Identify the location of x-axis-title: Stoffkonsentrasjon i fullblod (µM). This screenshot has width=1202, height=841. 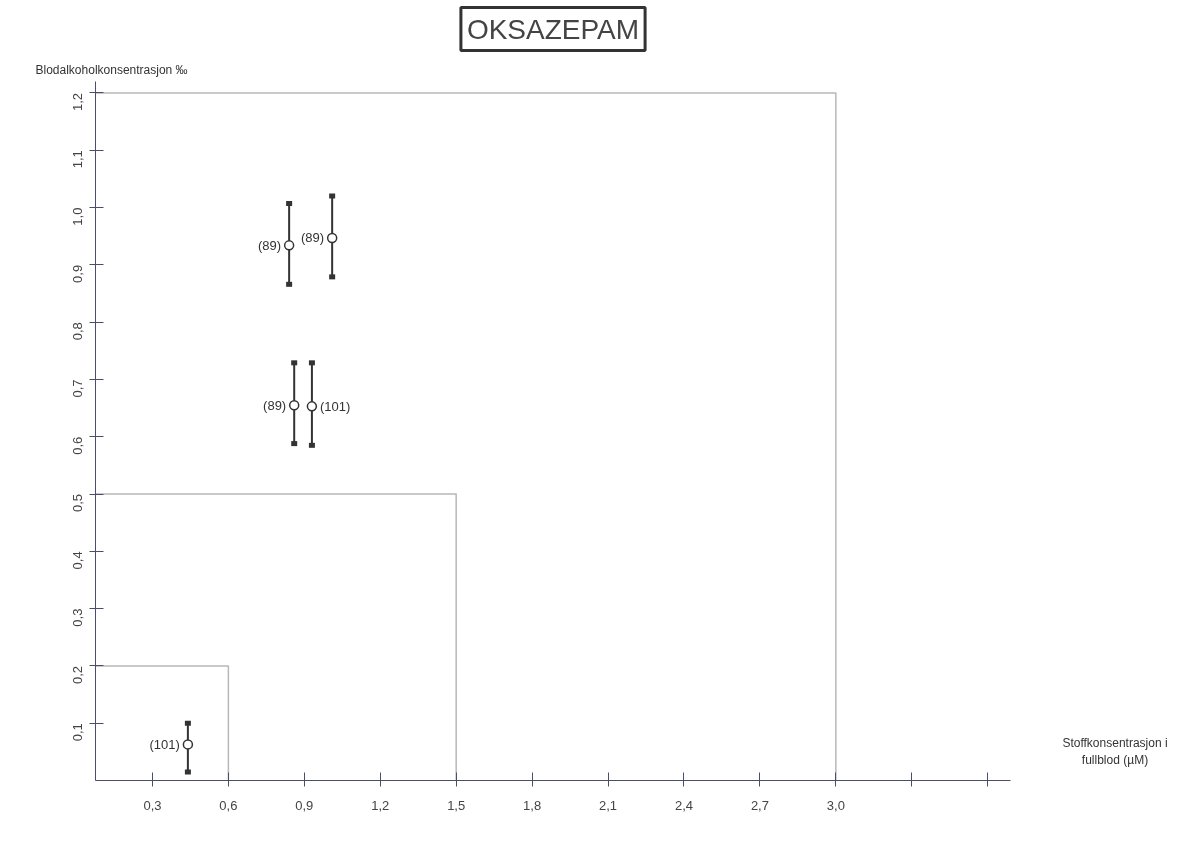
(1115, 752).